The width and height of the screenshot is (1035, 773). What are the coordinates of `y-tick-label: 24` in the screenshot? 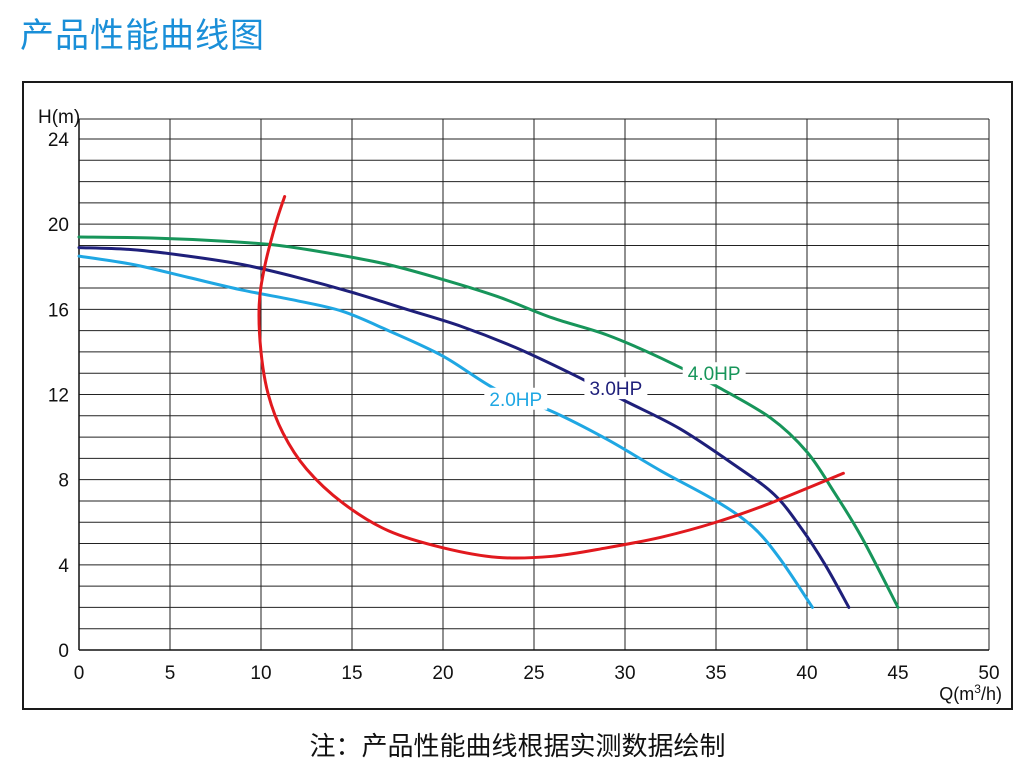 It's located at (59, 140).